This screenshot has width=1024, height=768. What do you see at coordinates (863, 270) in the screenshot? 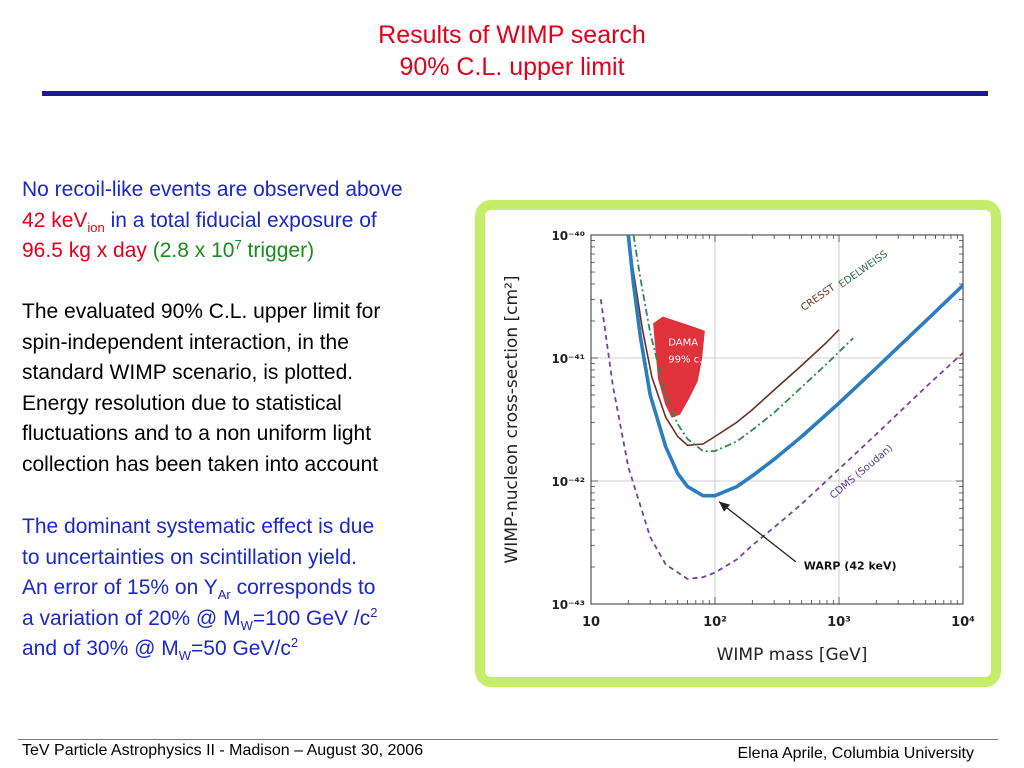
I see `chart-annotation: EDELWEISS` at bounding box center [863, 270].